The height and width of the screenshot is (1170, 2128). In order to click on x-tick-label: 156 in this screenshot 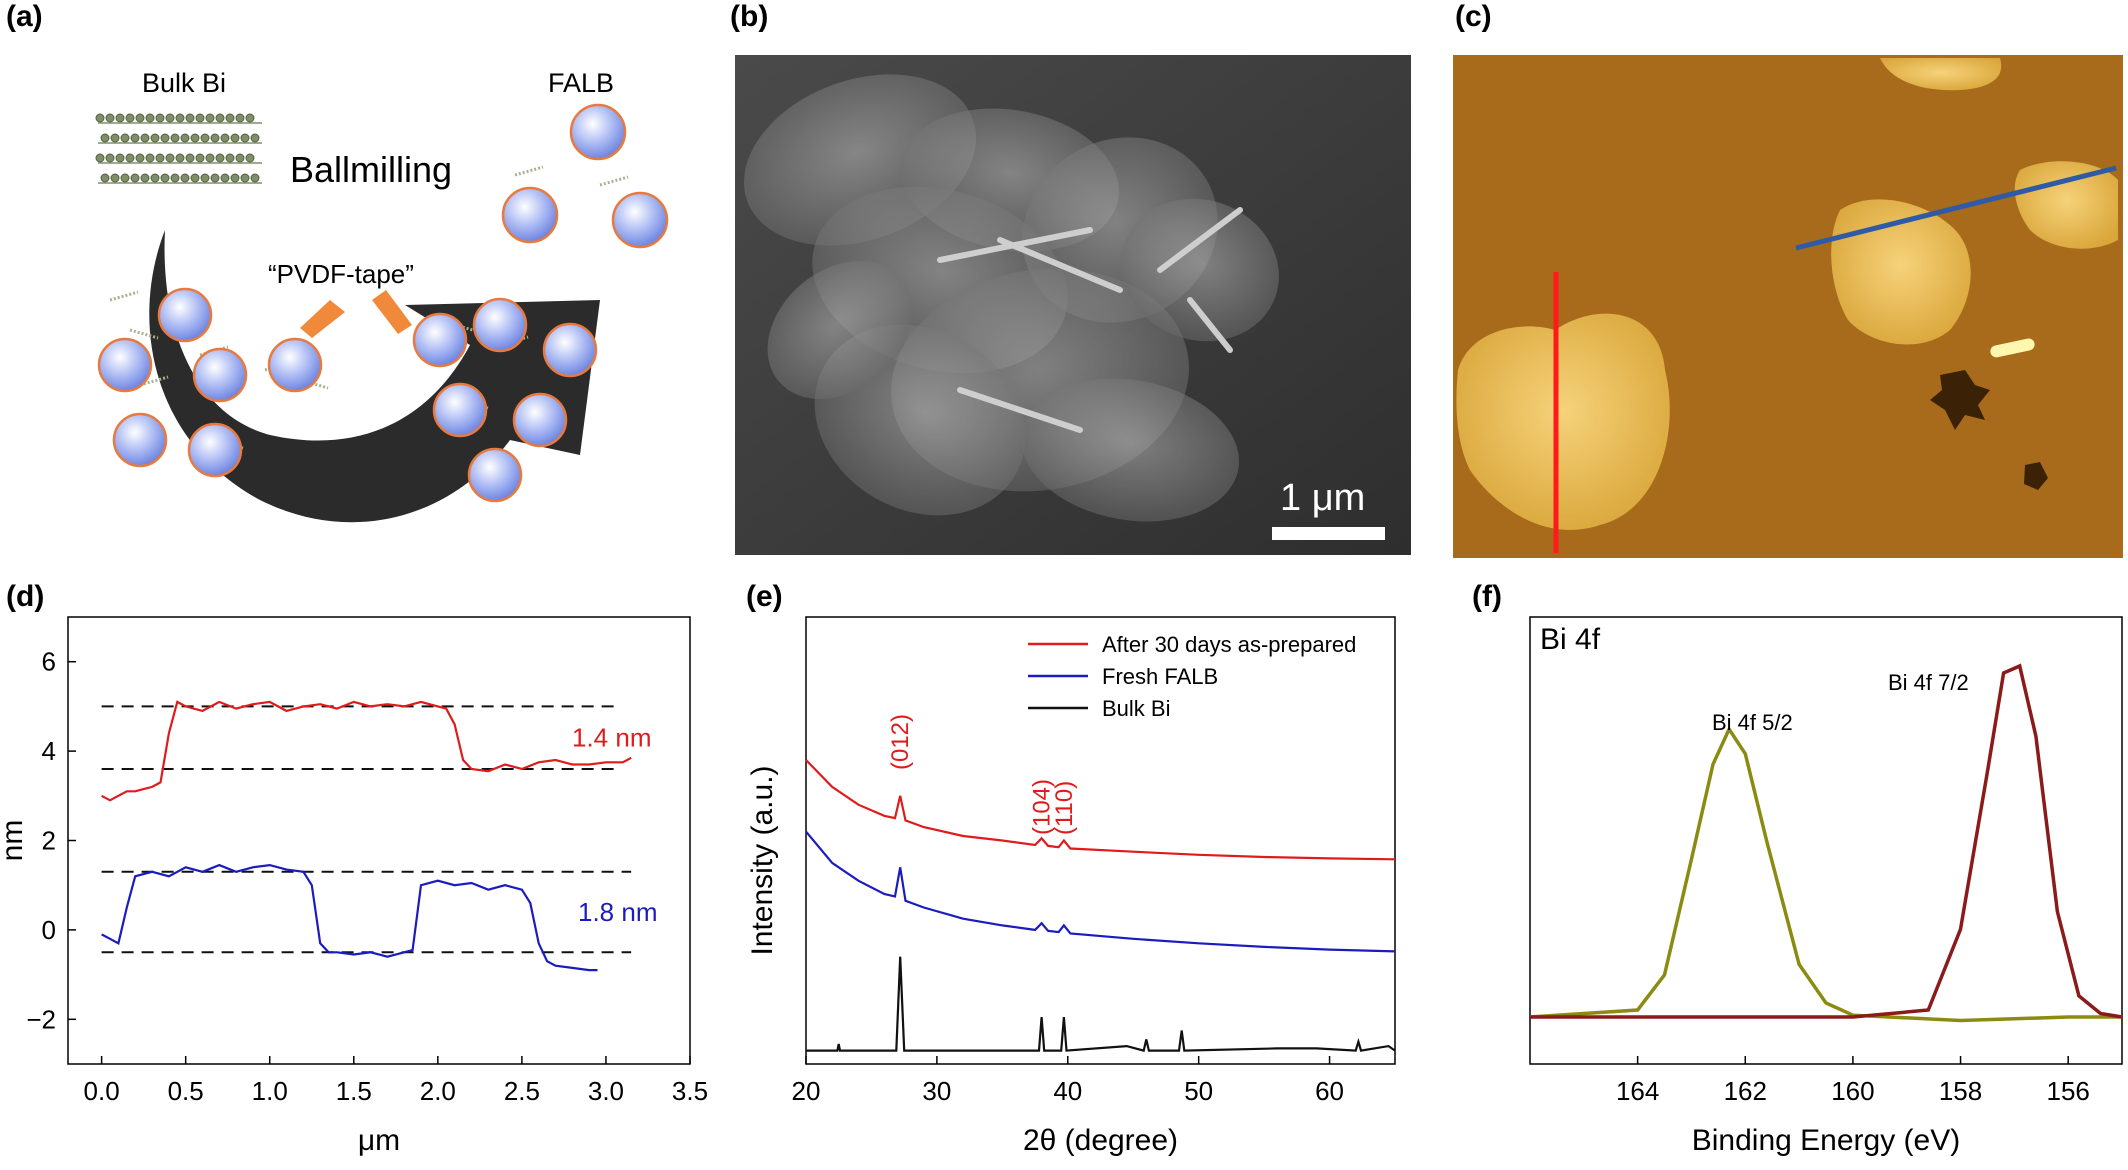, I will do `click(2067, 1091)`.